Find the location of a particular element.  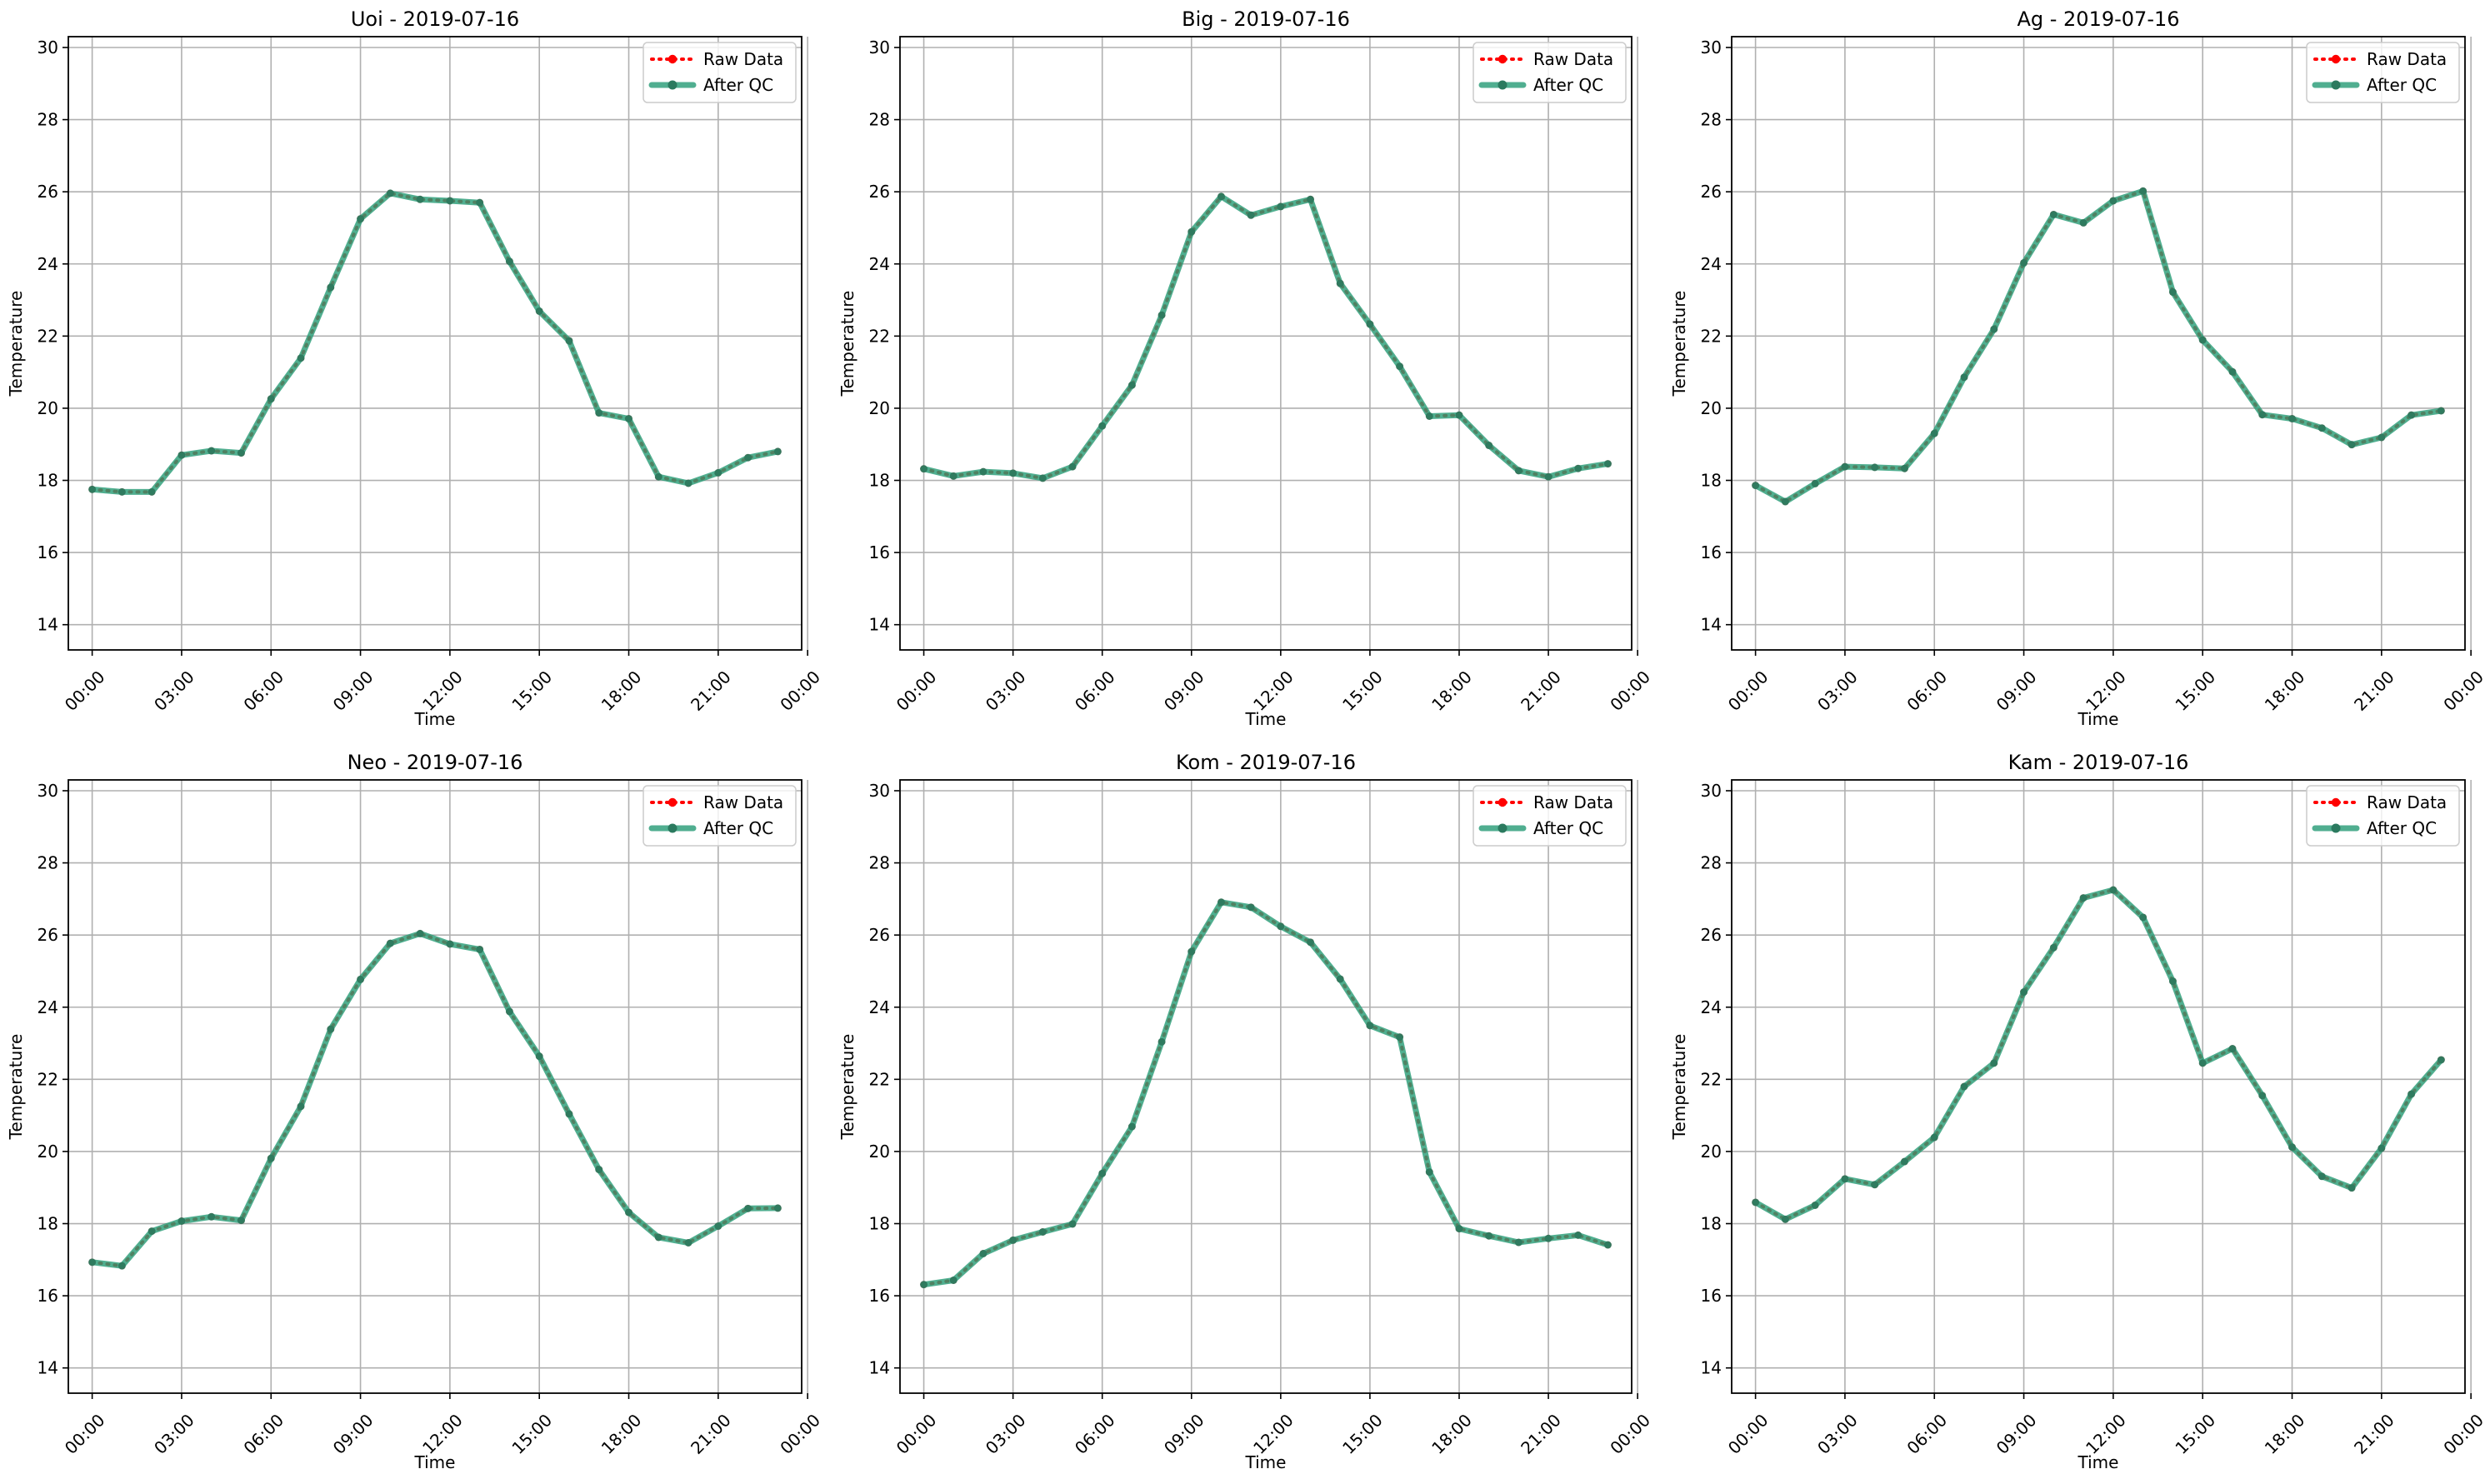

chart-title: Big - 2019-07-16 is located at coordinates (1266, 19).